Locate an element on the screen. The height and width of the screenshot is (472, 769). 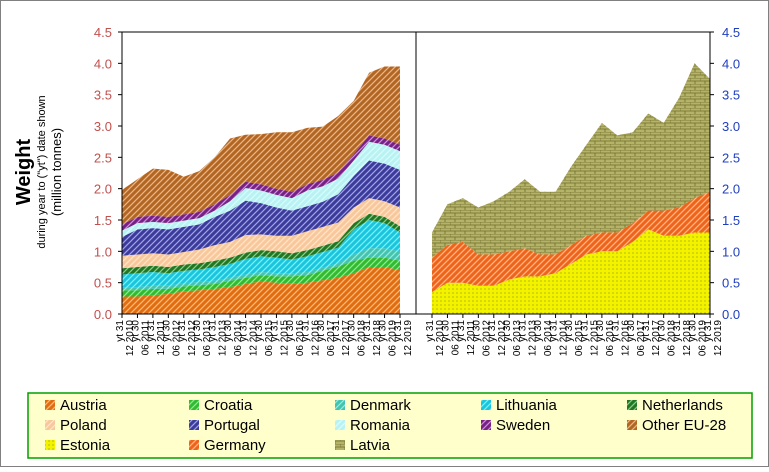
legend-swatch-texture-croatia is located at coordinates (194, 405).